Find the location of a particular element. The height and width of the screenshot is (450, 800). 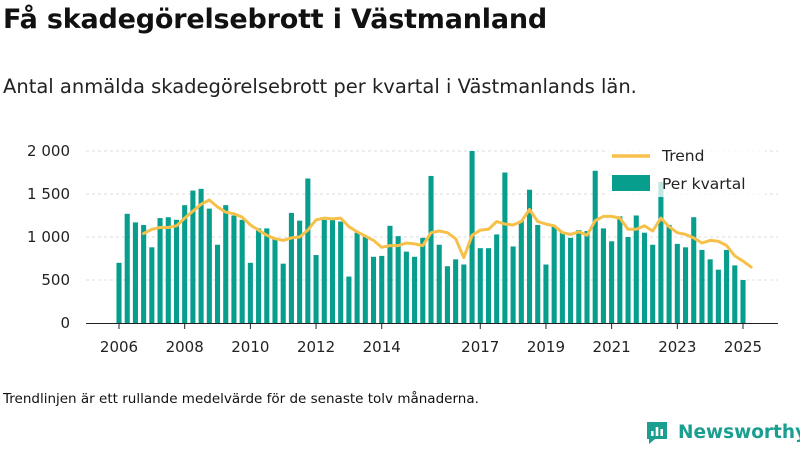

x-tick-label: 2025 is located at coordinates (743, 347).